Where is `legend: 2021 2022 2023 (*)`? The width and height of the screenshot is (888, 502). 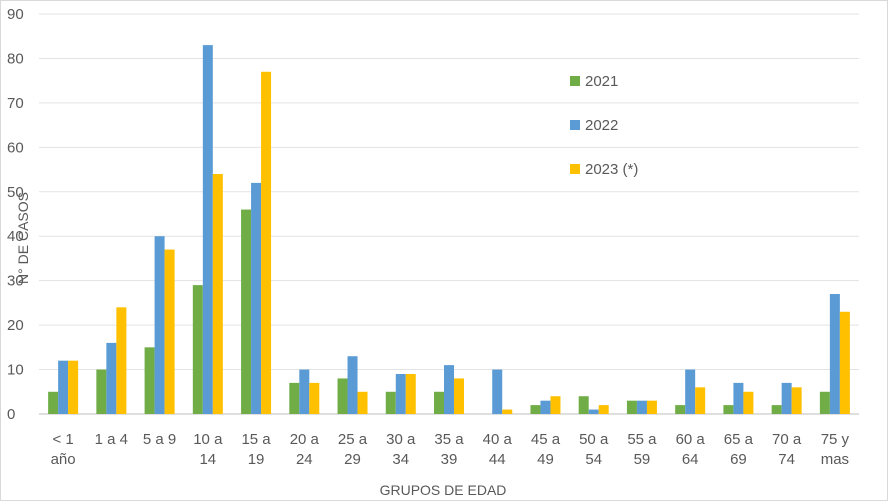
legend: 2021 2022 2023 (*) is located at coordinates (604, 125).